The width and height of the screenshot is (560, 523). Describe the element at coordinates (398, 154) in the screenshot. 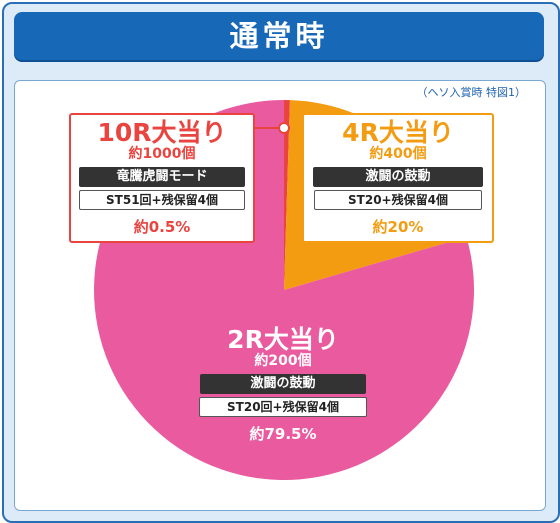

I see `r4-payout: 約400個` at that location.